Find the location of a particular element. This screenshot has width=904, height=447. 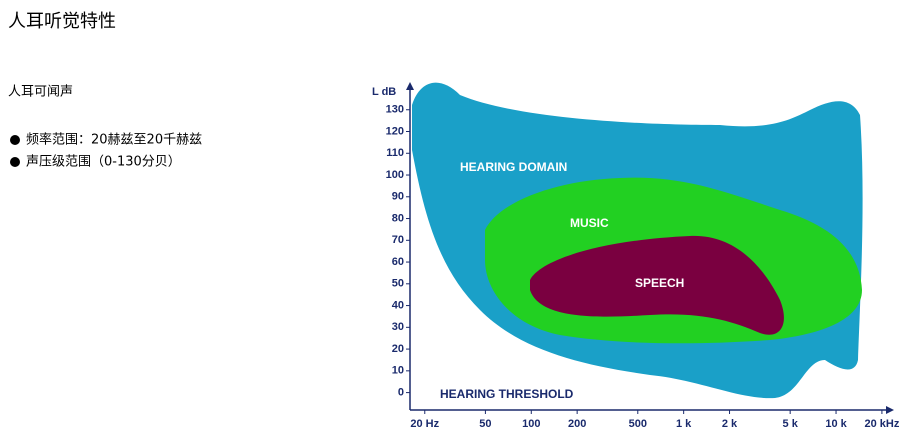

x-tick-label: 20 Hz is located at coordinates (424, 424).